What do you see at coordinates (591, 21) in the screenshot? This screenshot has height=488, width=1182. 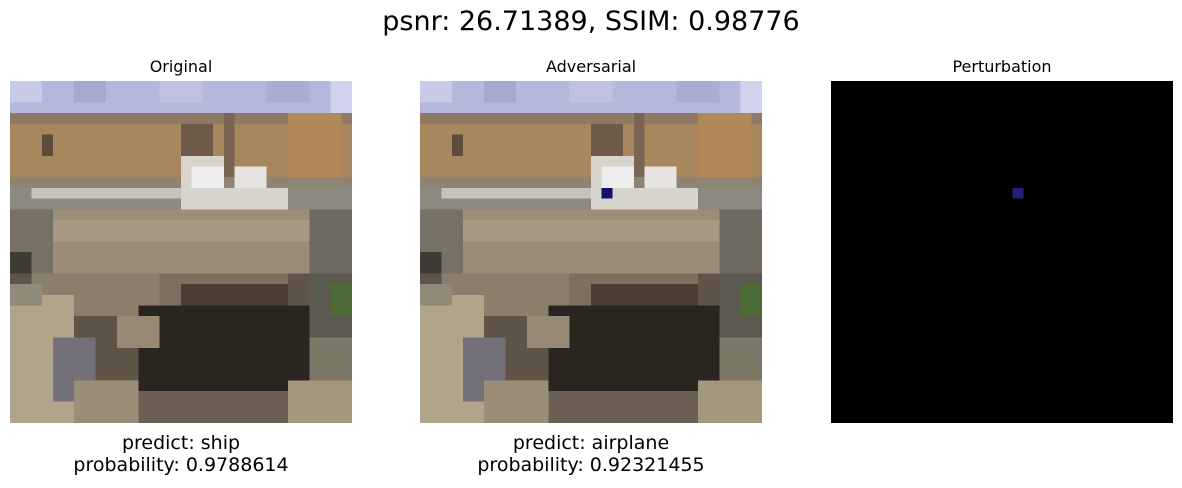 I see `figure-title: psnr: 26.71389, SSIM: 0.98776` at bounding box center [591, 21].